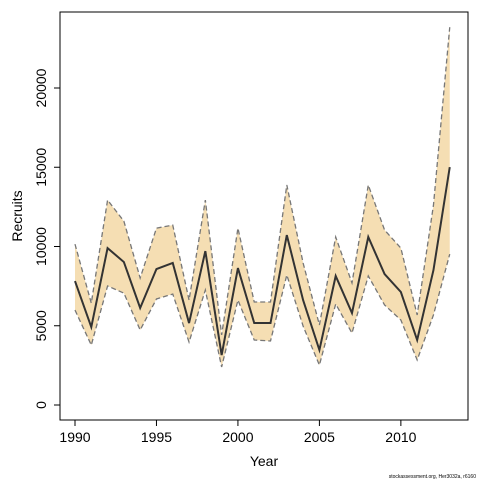 This screenshot has width=480, height=485. Describe the element at coordinates (17, 215) in the screenshot. I see `y-axis-label: Recruits` at that location.